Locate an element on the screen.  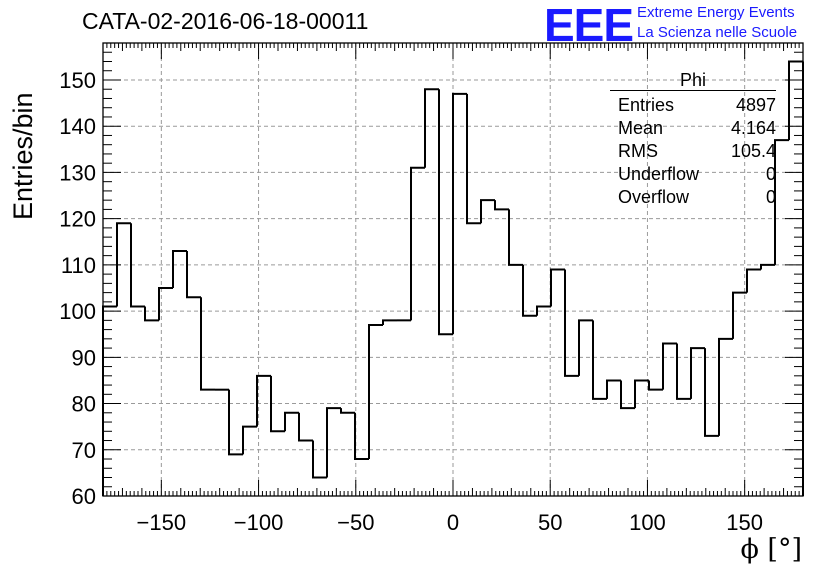
stats-value: 105.4 is located at coordinates (753, 151).